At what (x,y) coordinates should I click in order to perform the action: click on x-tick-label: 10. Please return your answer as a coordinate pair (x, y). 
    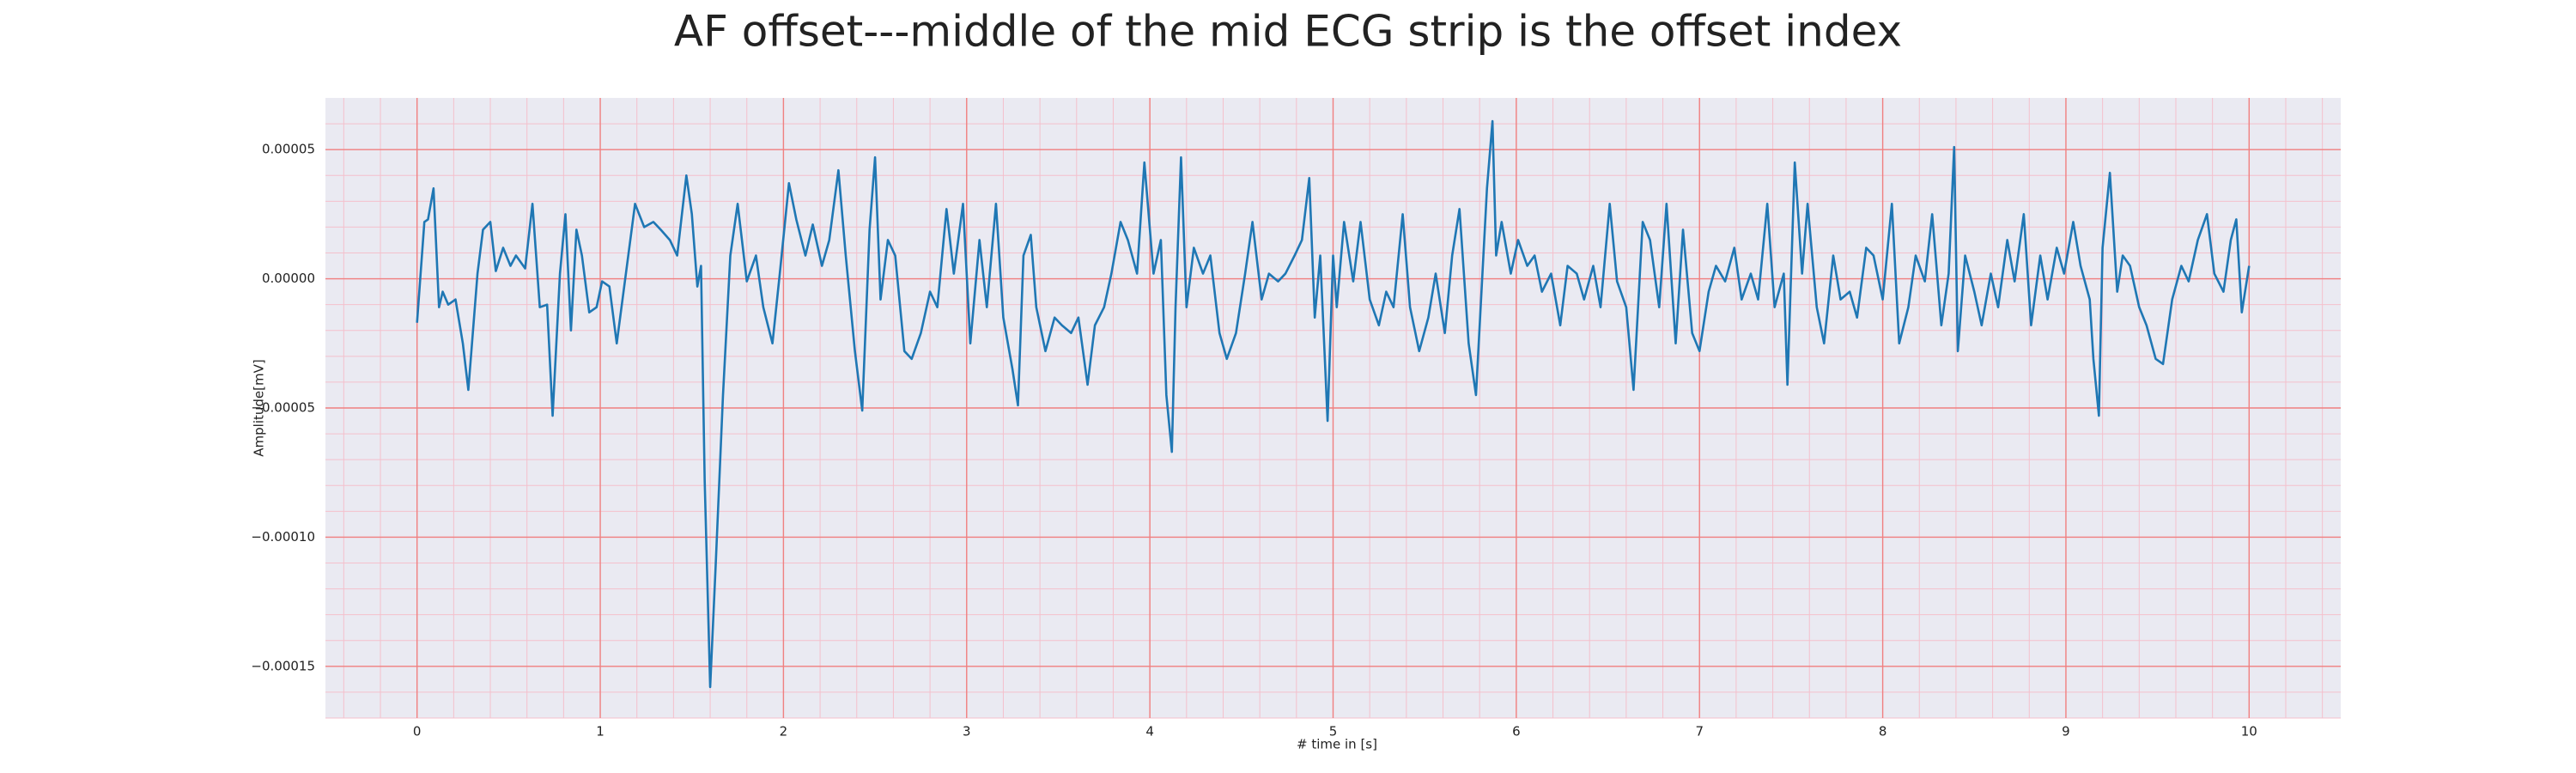
    Looking at the image, I should click on (2249, 732).